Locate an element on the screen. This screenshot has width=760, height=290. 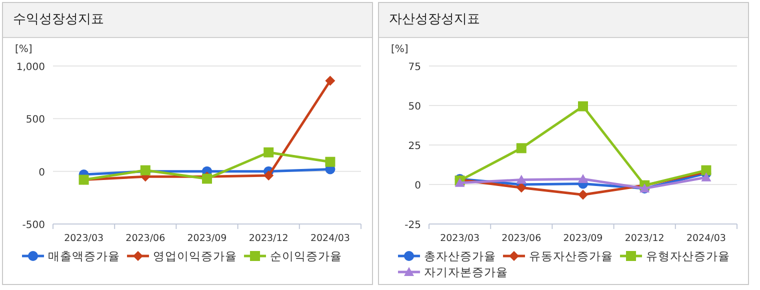
y-tick-label: 25 is located at coordinates (414, 146).